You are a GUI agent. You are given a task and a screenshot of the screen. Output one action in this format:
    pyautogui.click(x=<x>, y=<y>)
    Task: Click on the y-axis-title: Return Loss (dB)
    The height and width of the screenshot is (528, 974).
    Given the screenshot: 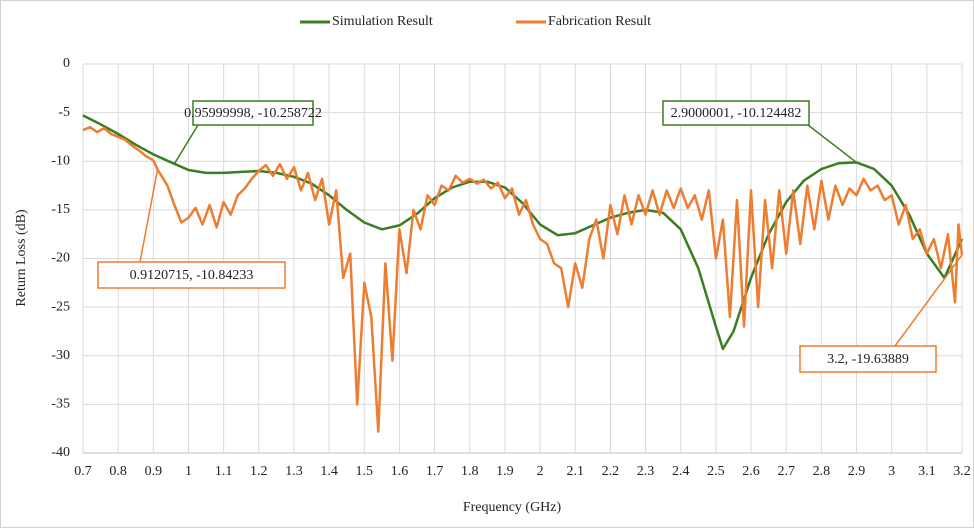 What is the action you would take?
    pyautogui.click(x=21, y=258)
    